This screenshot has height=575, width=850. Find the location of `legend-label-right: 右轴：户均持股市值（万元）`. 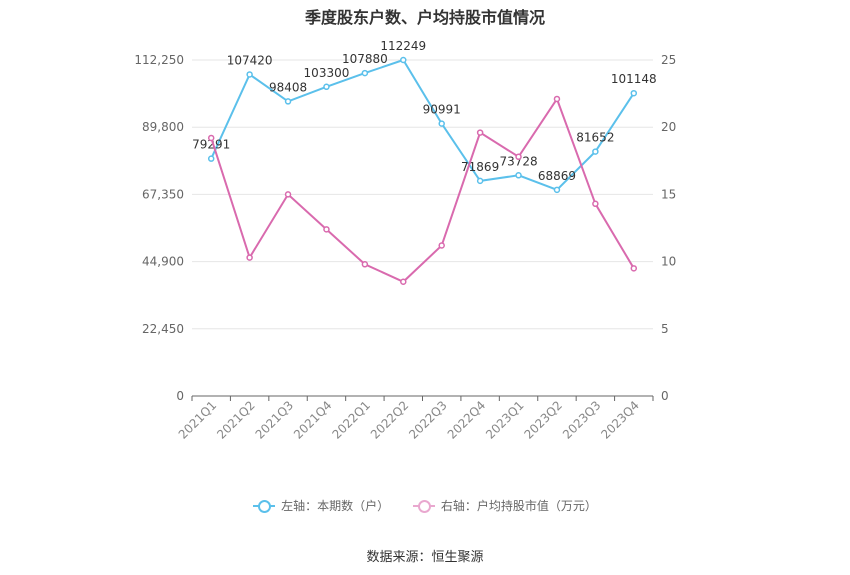

legend-label-right: 右轴：户均持股市值（万元） is located at coordinates (518, 506).